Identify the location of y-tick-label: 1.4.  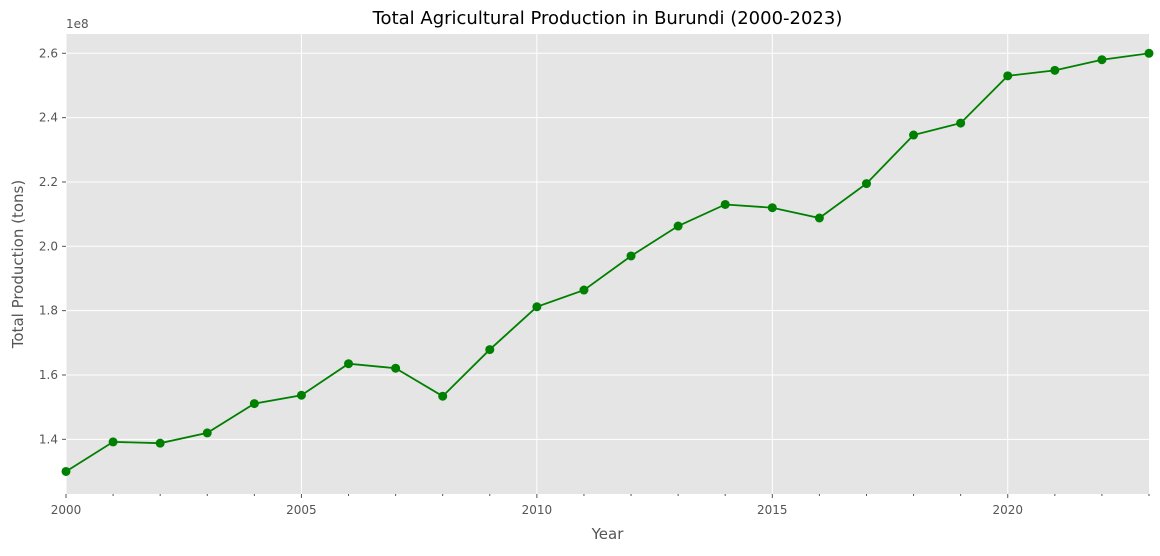
(48, 439).